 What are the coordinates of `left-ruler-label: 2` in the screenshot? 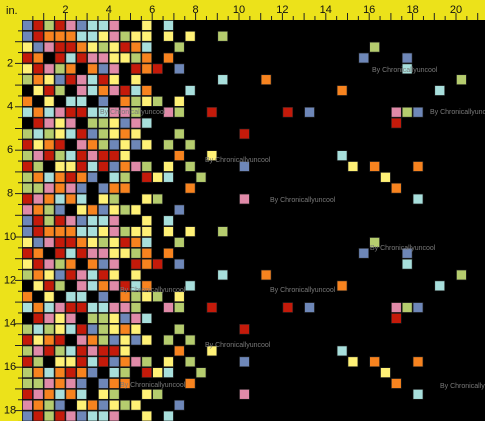 It's located at (10, 63).